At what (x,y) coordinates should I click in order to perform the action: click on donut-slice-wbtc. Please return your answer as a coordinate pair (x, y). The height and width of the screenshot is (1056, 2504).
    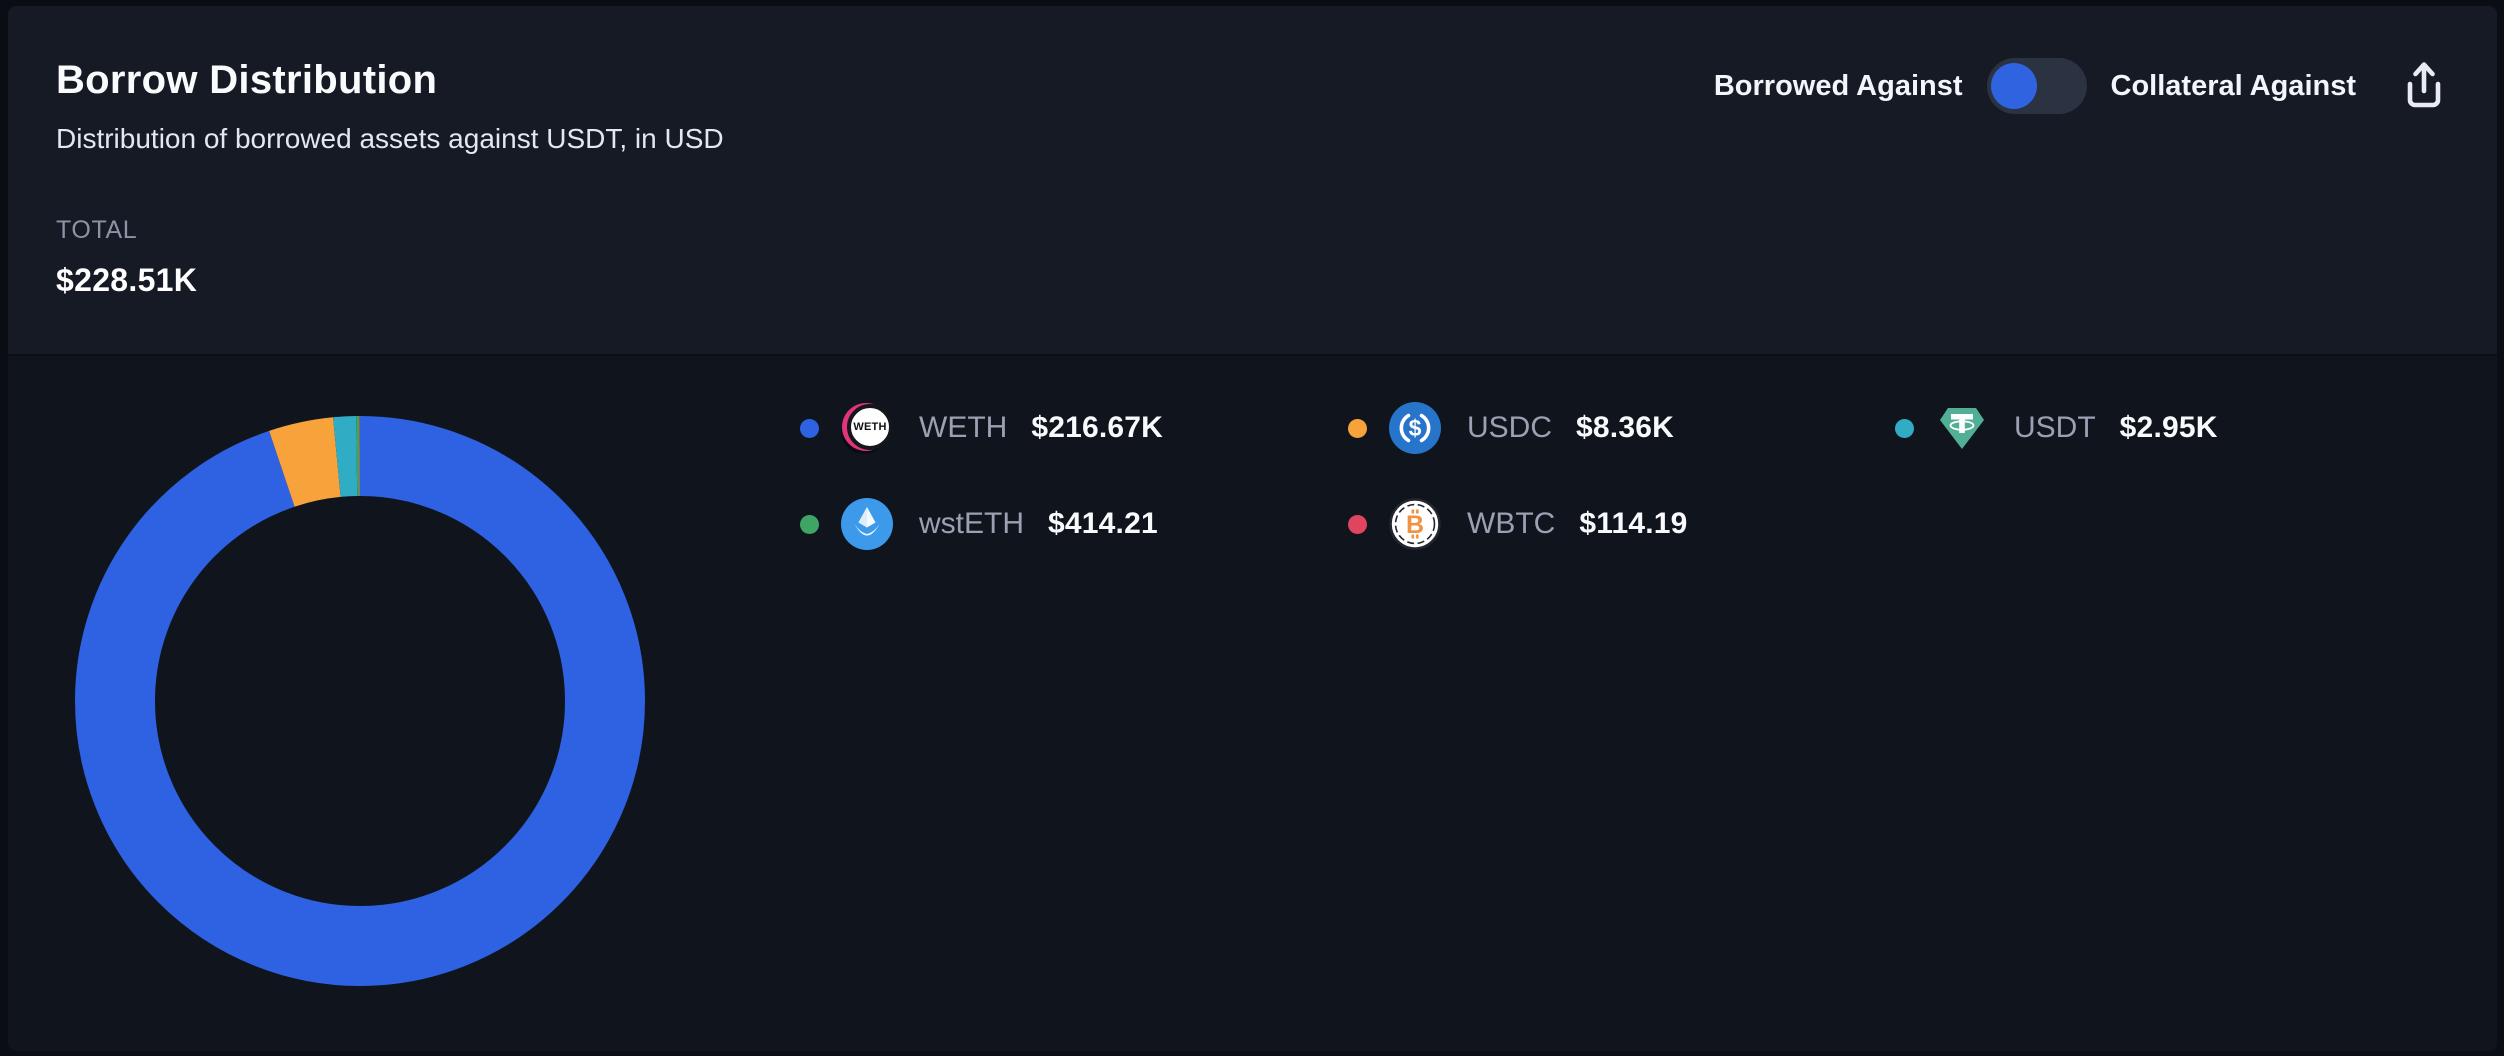
    Looking at the image, I should click on (360, 701).